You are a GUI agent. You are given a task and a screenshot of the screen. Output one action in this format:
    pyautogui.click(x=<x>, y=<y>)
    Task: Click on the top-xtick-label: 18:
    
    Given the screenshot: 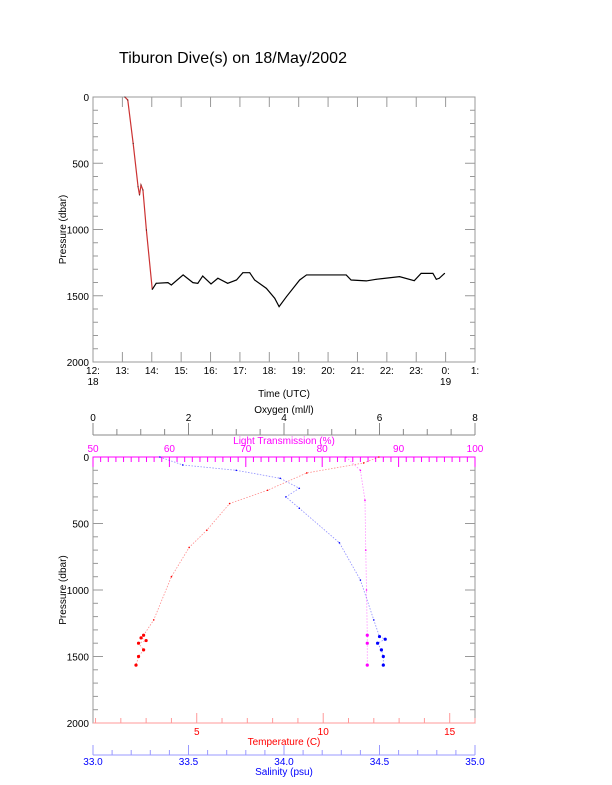 What is the action you would take?
    pyautogui.click(x=269, y=371)
    